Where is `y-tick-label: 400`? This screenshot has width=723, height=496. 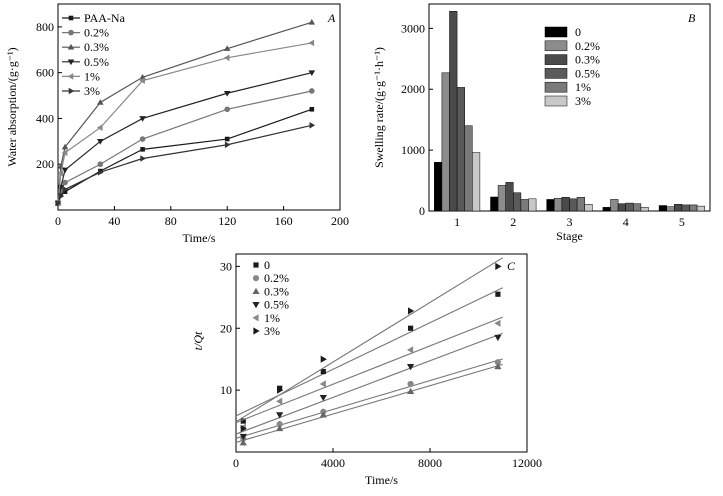 y-tick-label: 400 is located at coordinates (45, 118).